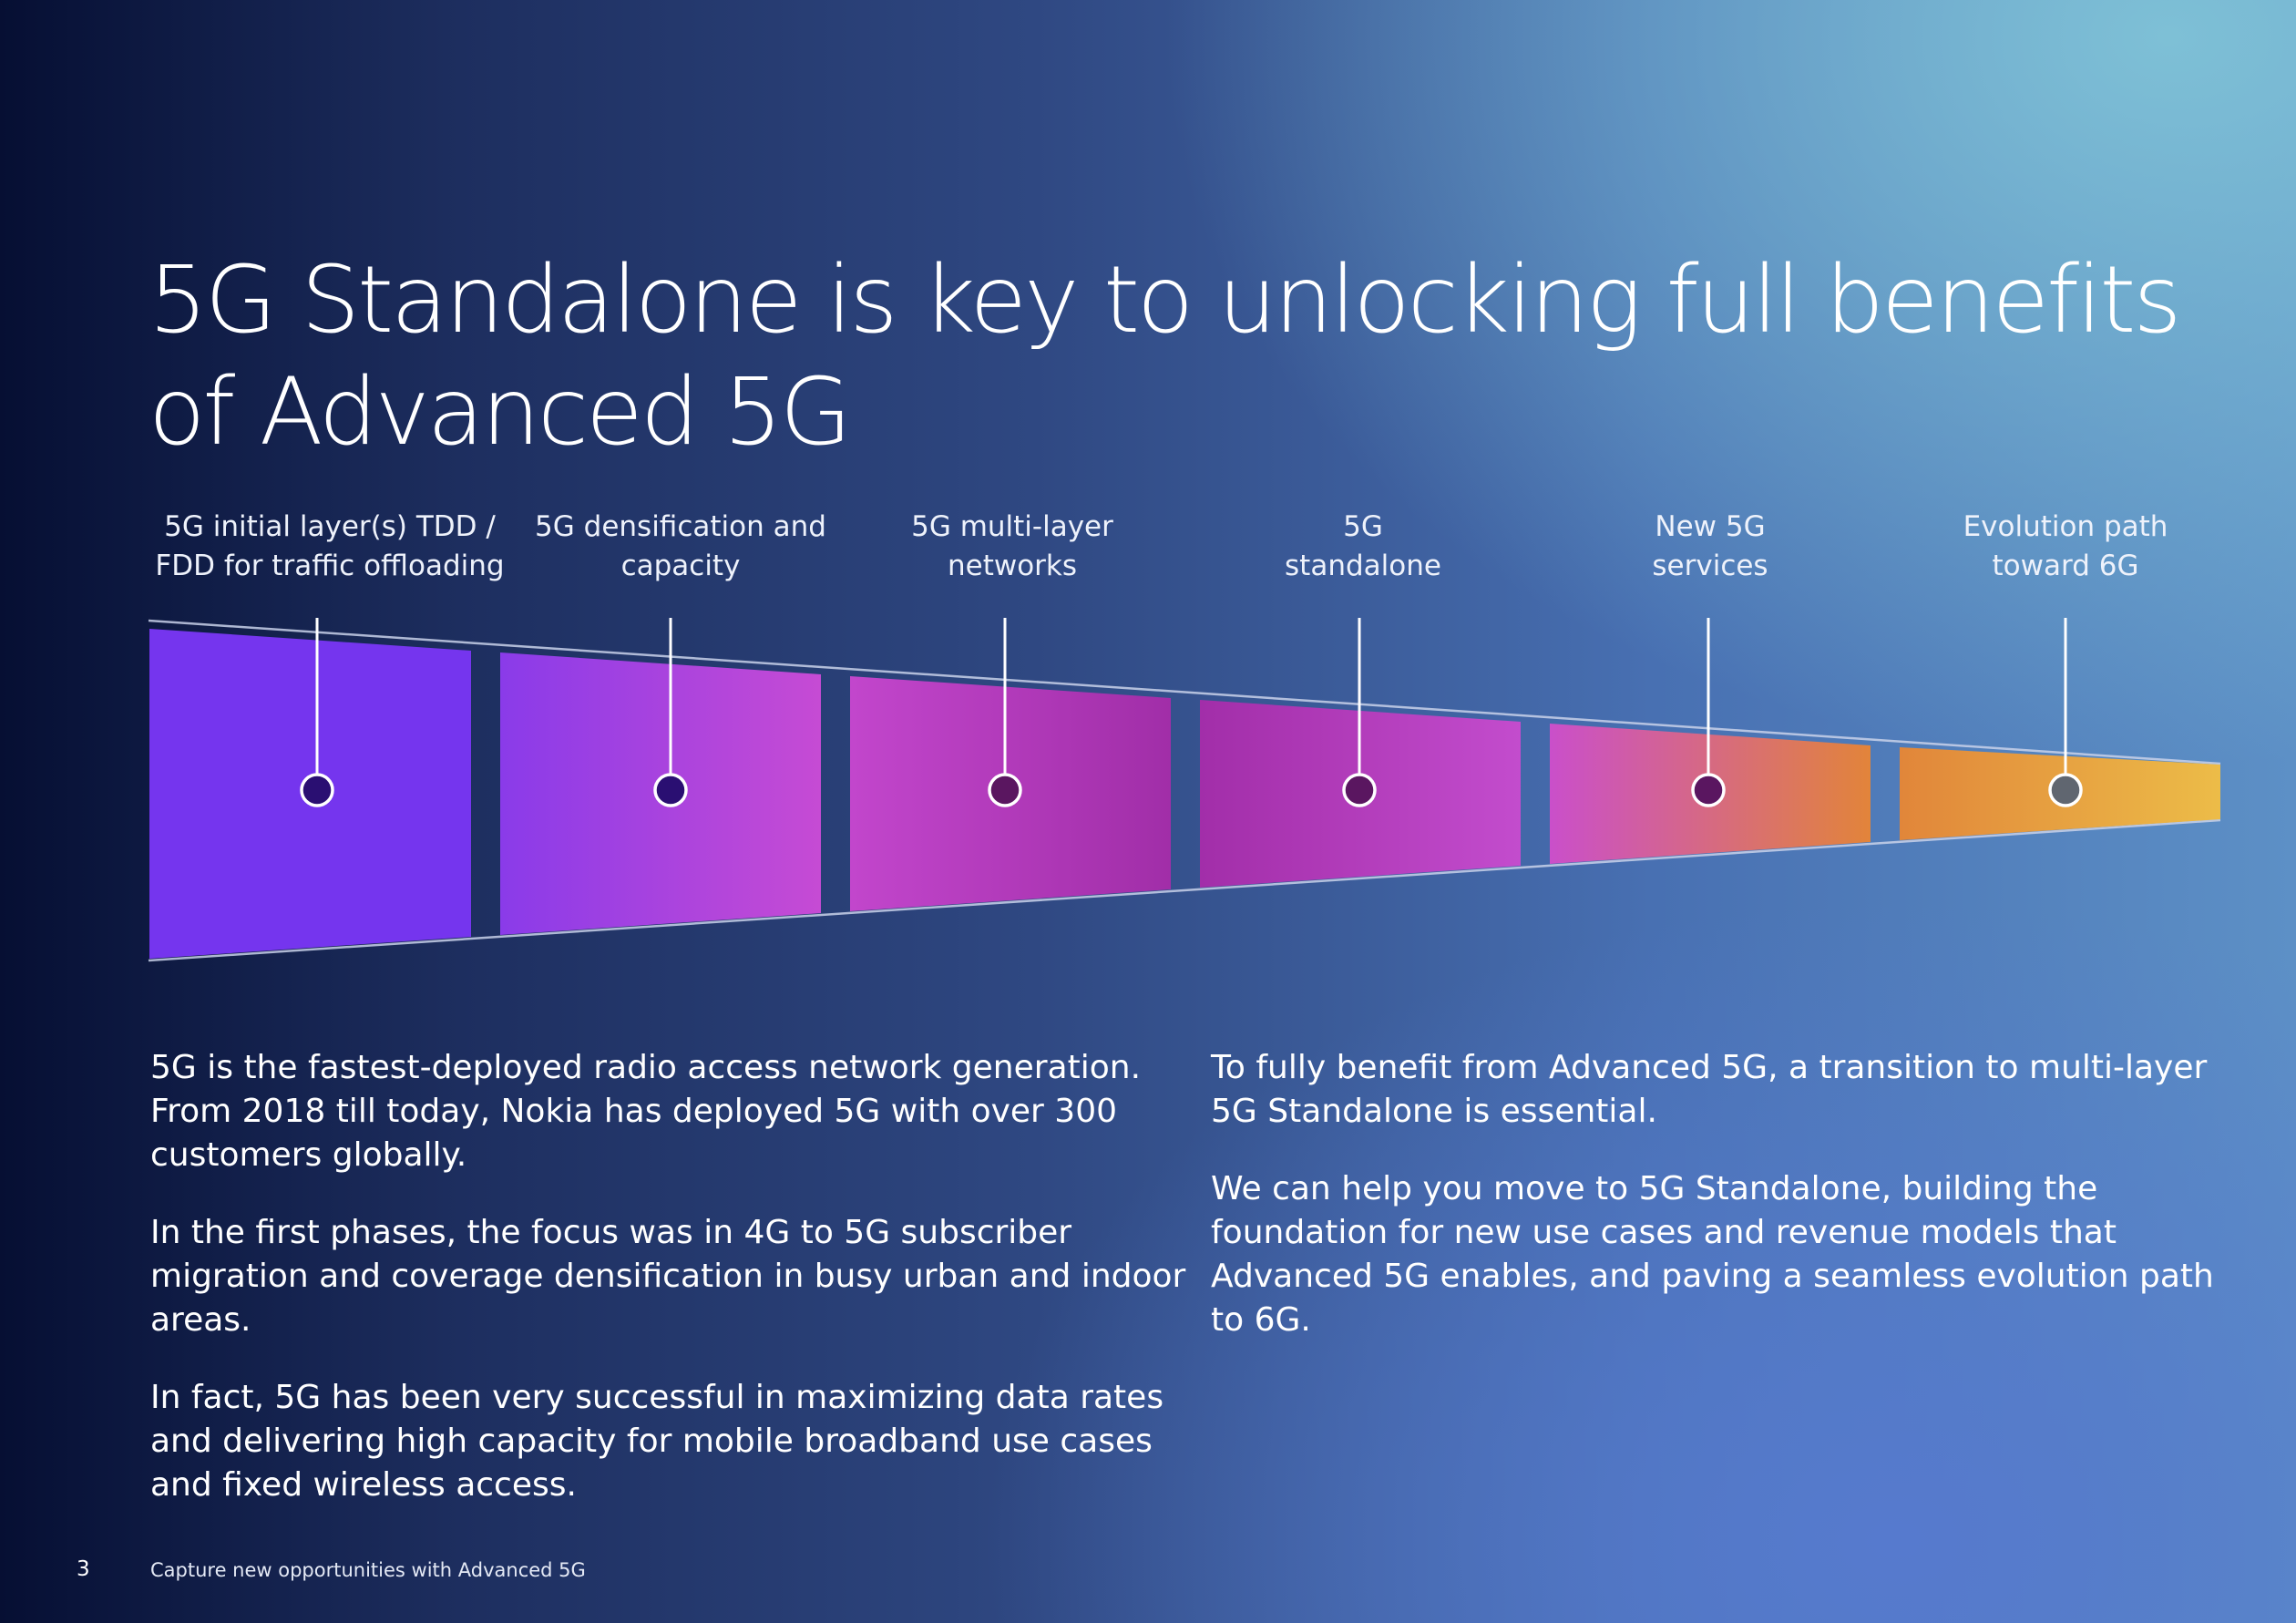 This screenshot has height=1623, width=2296. What do you see at coordinates (1710, 526) in the screenshot?
I see `stage-label-line: New 5G` at bounding box center [1710, 526].